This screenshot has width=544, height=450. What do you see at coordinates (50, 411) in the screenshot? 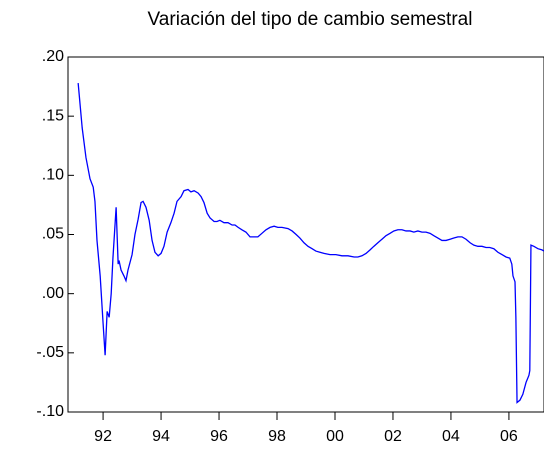
I see `y-tick-label: -.10` at bounding box center [50, 411].